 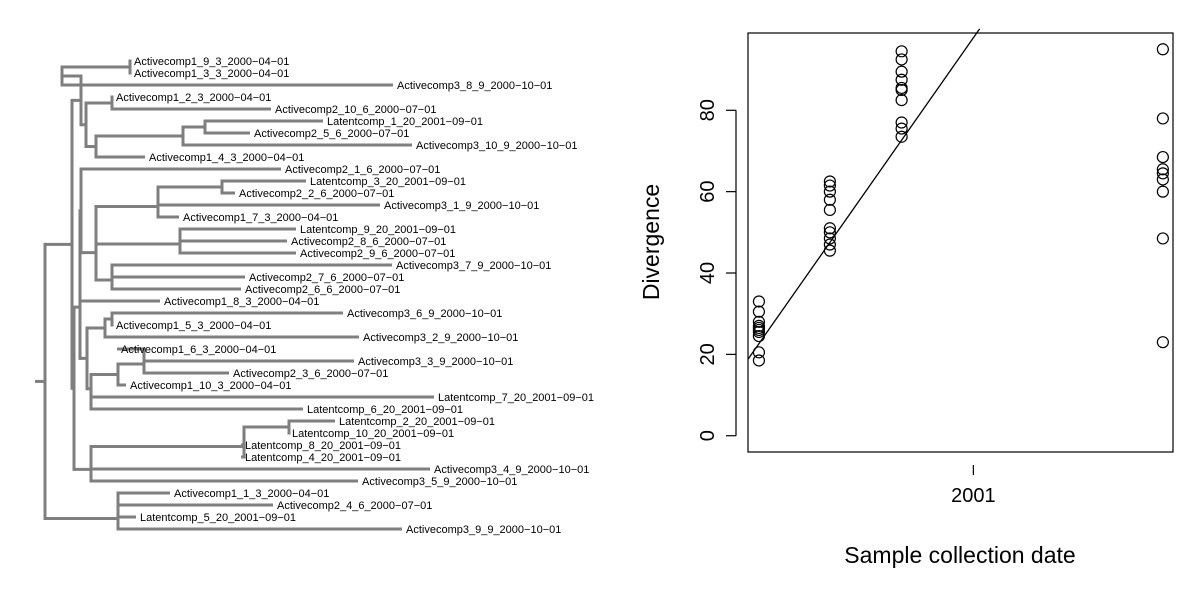 What do you see at coordinates (378, 230) in the screenshot?
I see `tip-label: Latentcomp_9_20_2001−09−01` at bounding box center [378, 230].